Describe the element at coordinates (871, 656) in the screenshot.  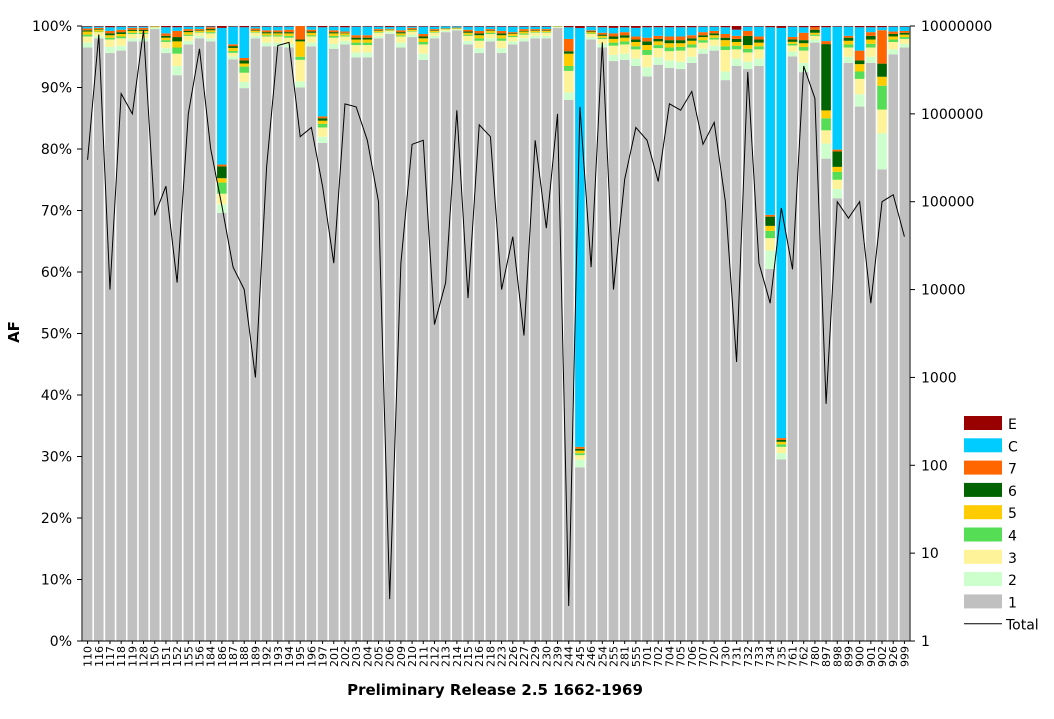
I see `x-tick-label: 901` at that location.